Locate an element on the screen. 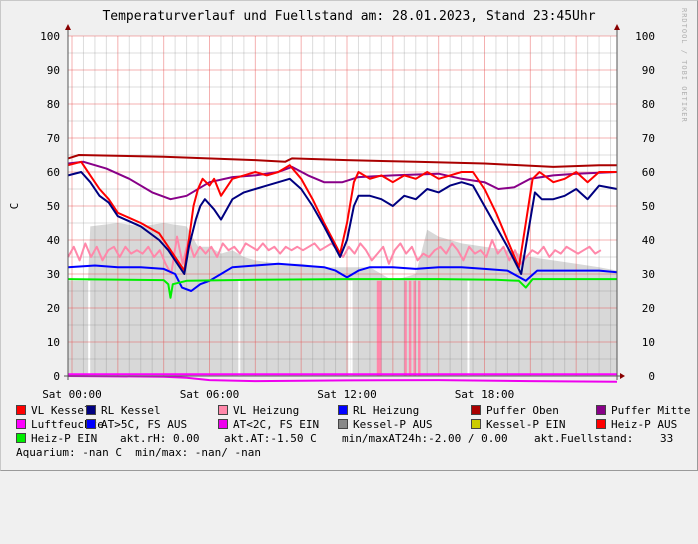 The width and height of the screenshot is (698, 544). legend-item-kessel-p-ein: Kessel-P EIN is located at coordinates (518, 425).